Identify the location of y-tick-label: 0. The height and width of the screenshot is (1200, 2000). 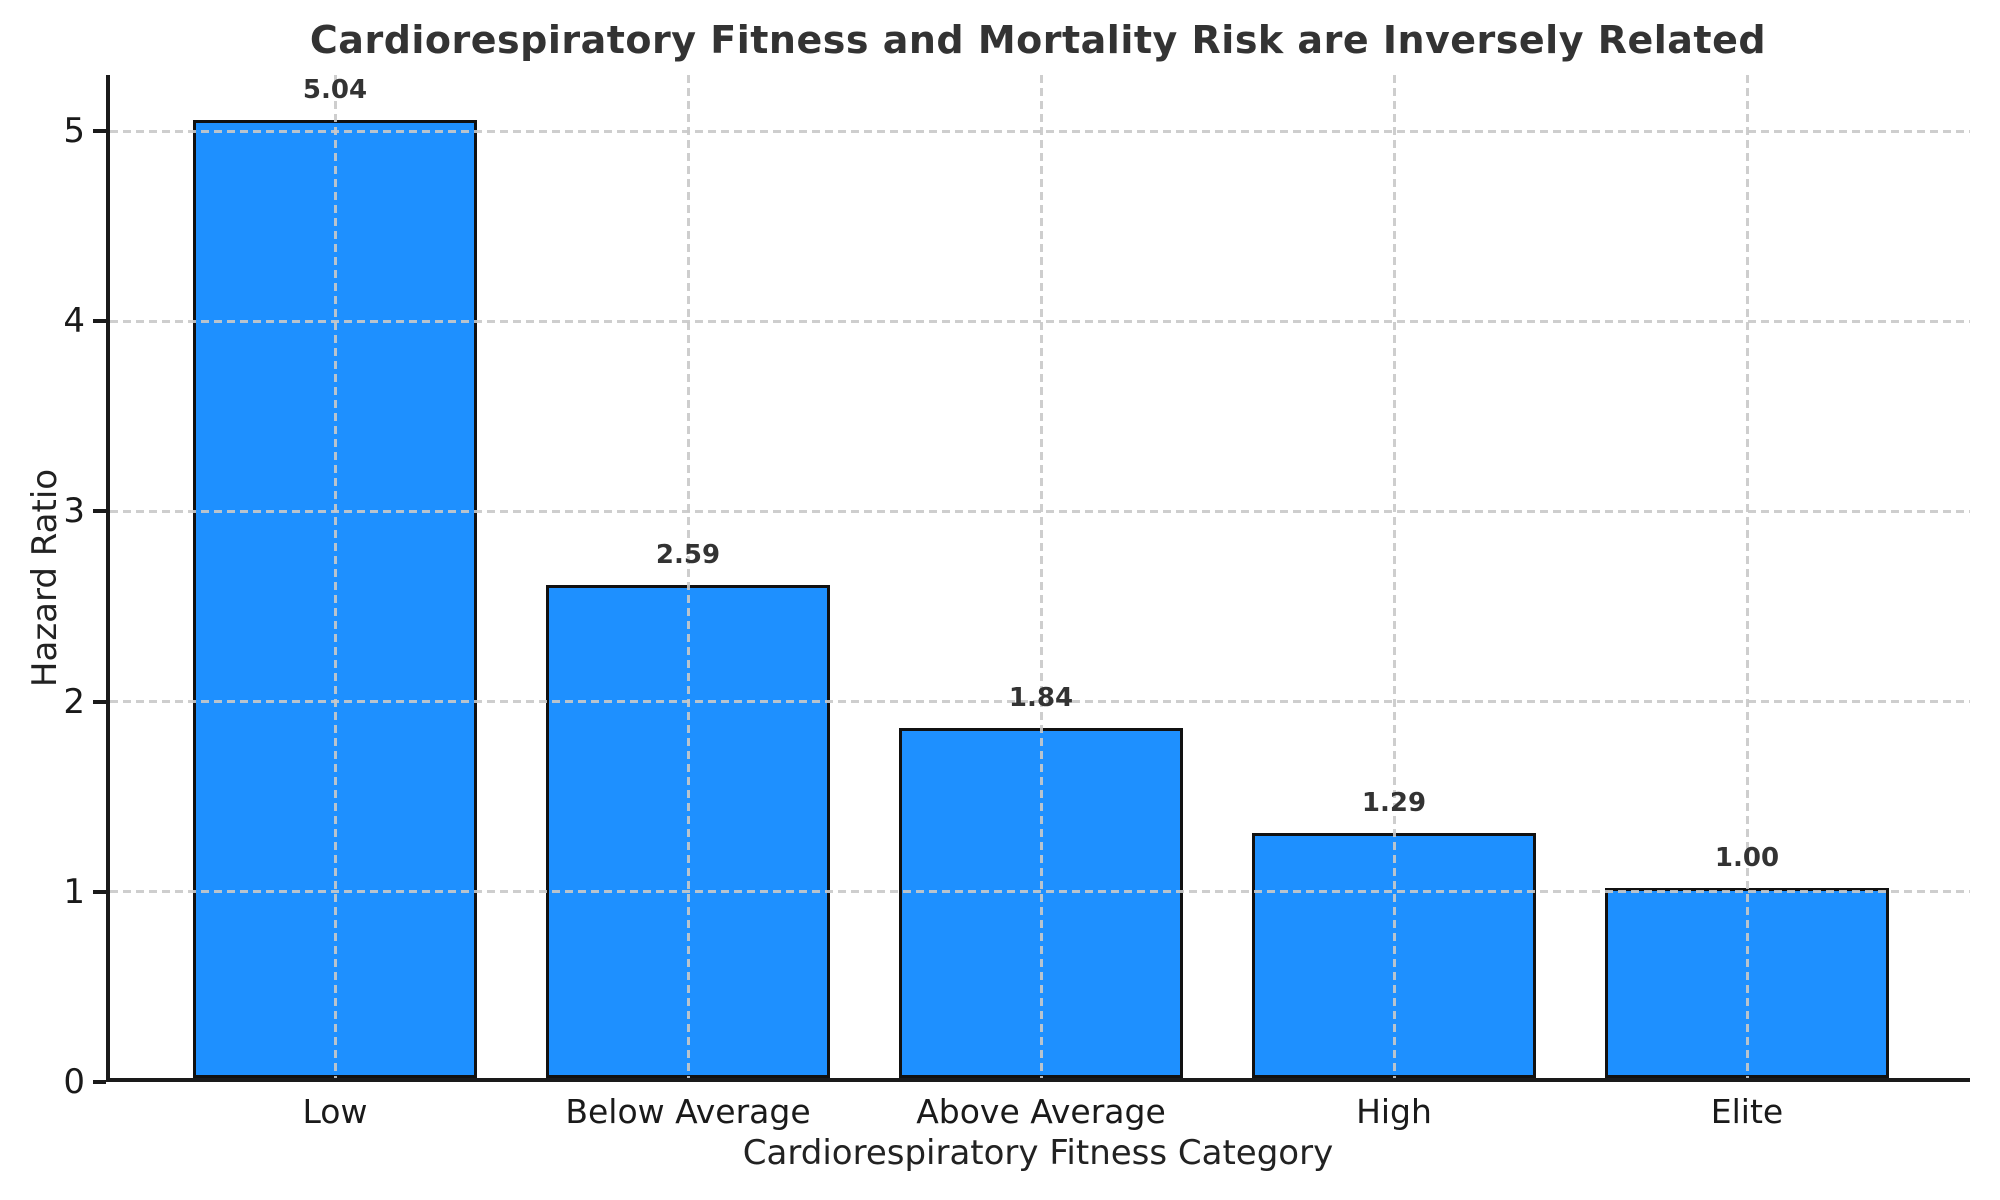
(74, 1082).